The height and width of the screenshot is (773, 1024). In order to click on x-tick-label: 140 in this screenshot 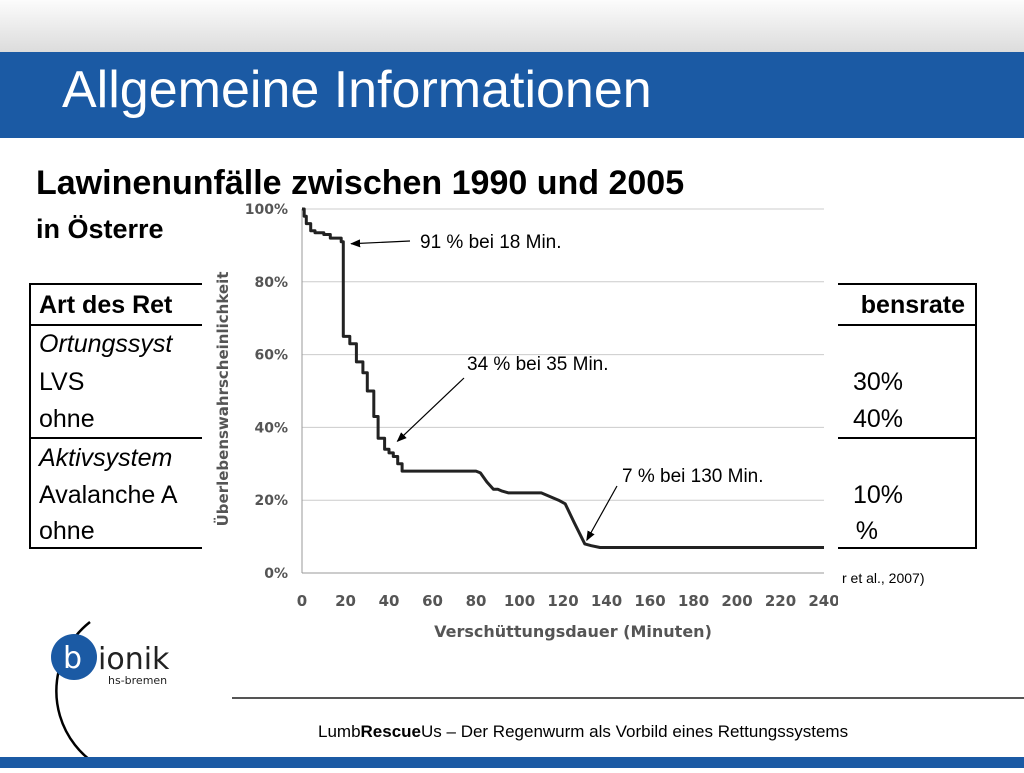, I will do `click(606, 601)`.